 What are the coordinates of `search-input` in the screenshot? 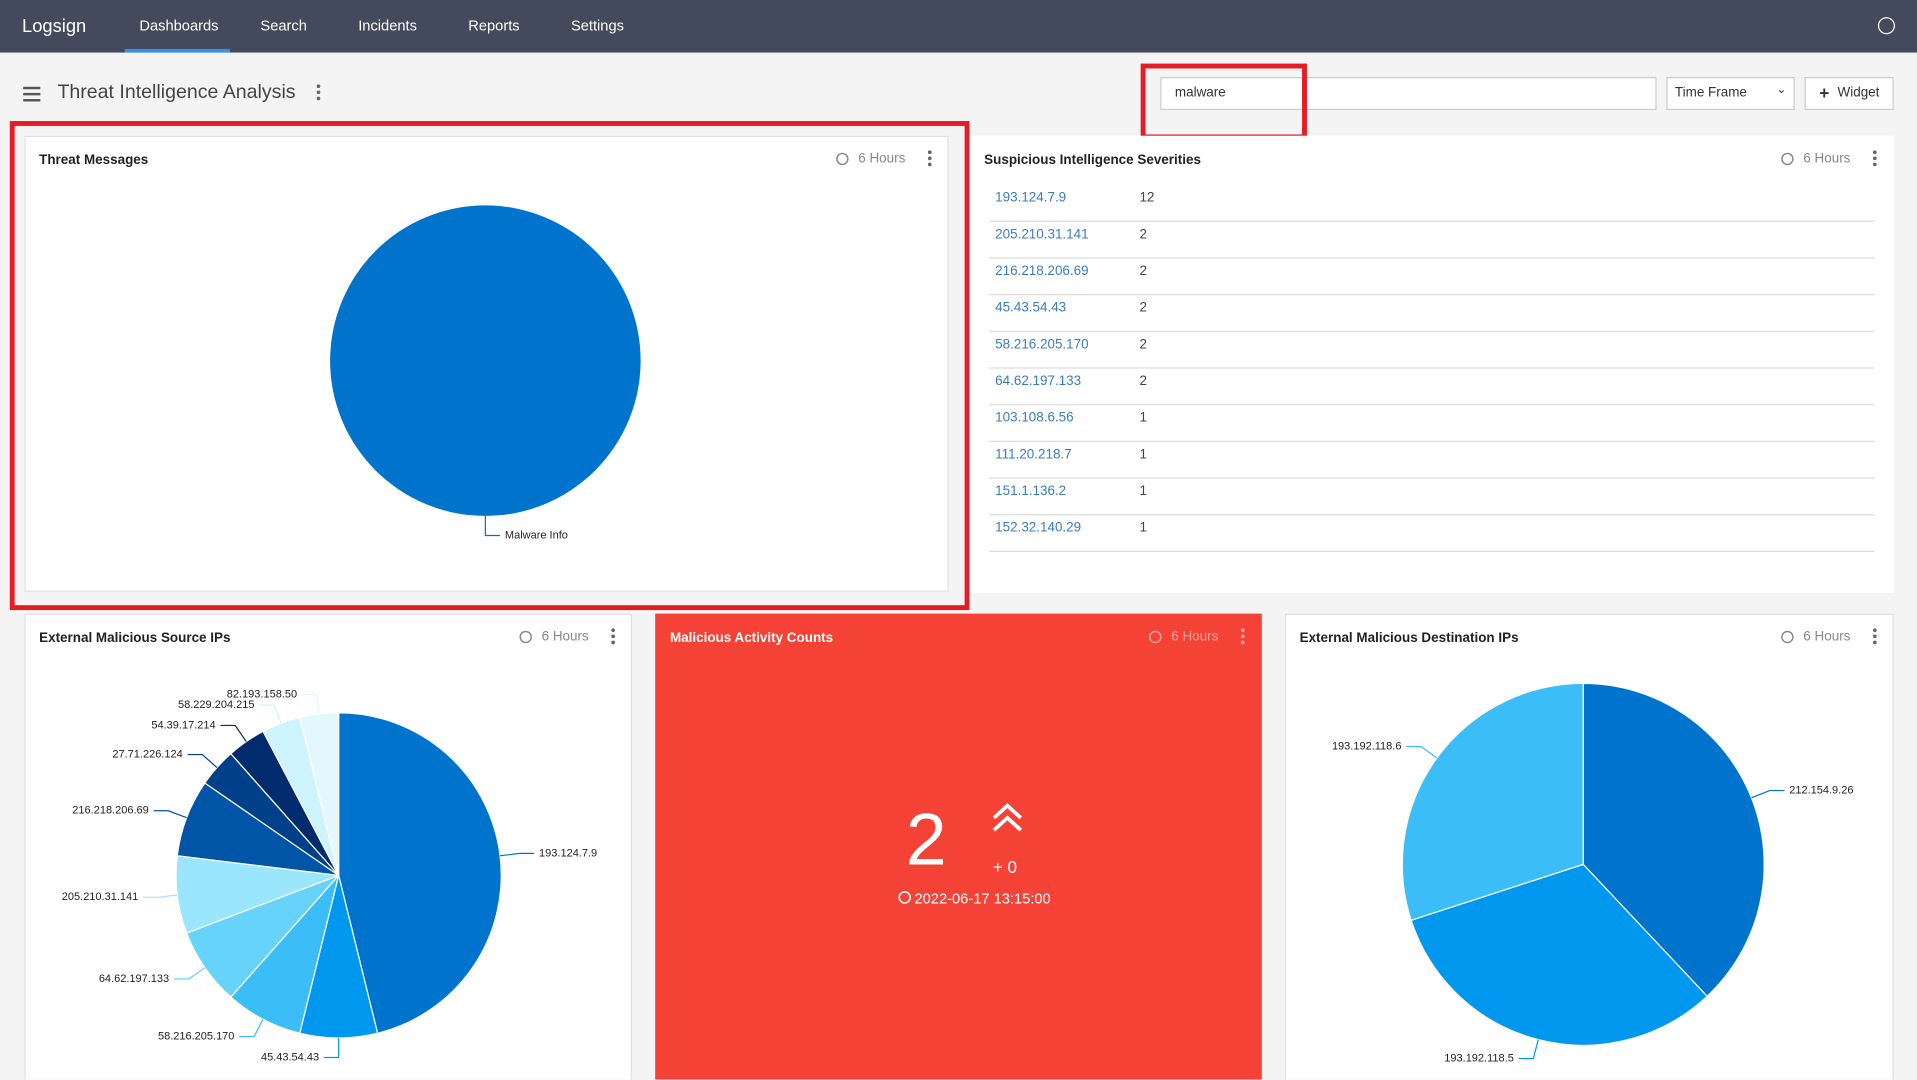 It's located at (1408, 94).